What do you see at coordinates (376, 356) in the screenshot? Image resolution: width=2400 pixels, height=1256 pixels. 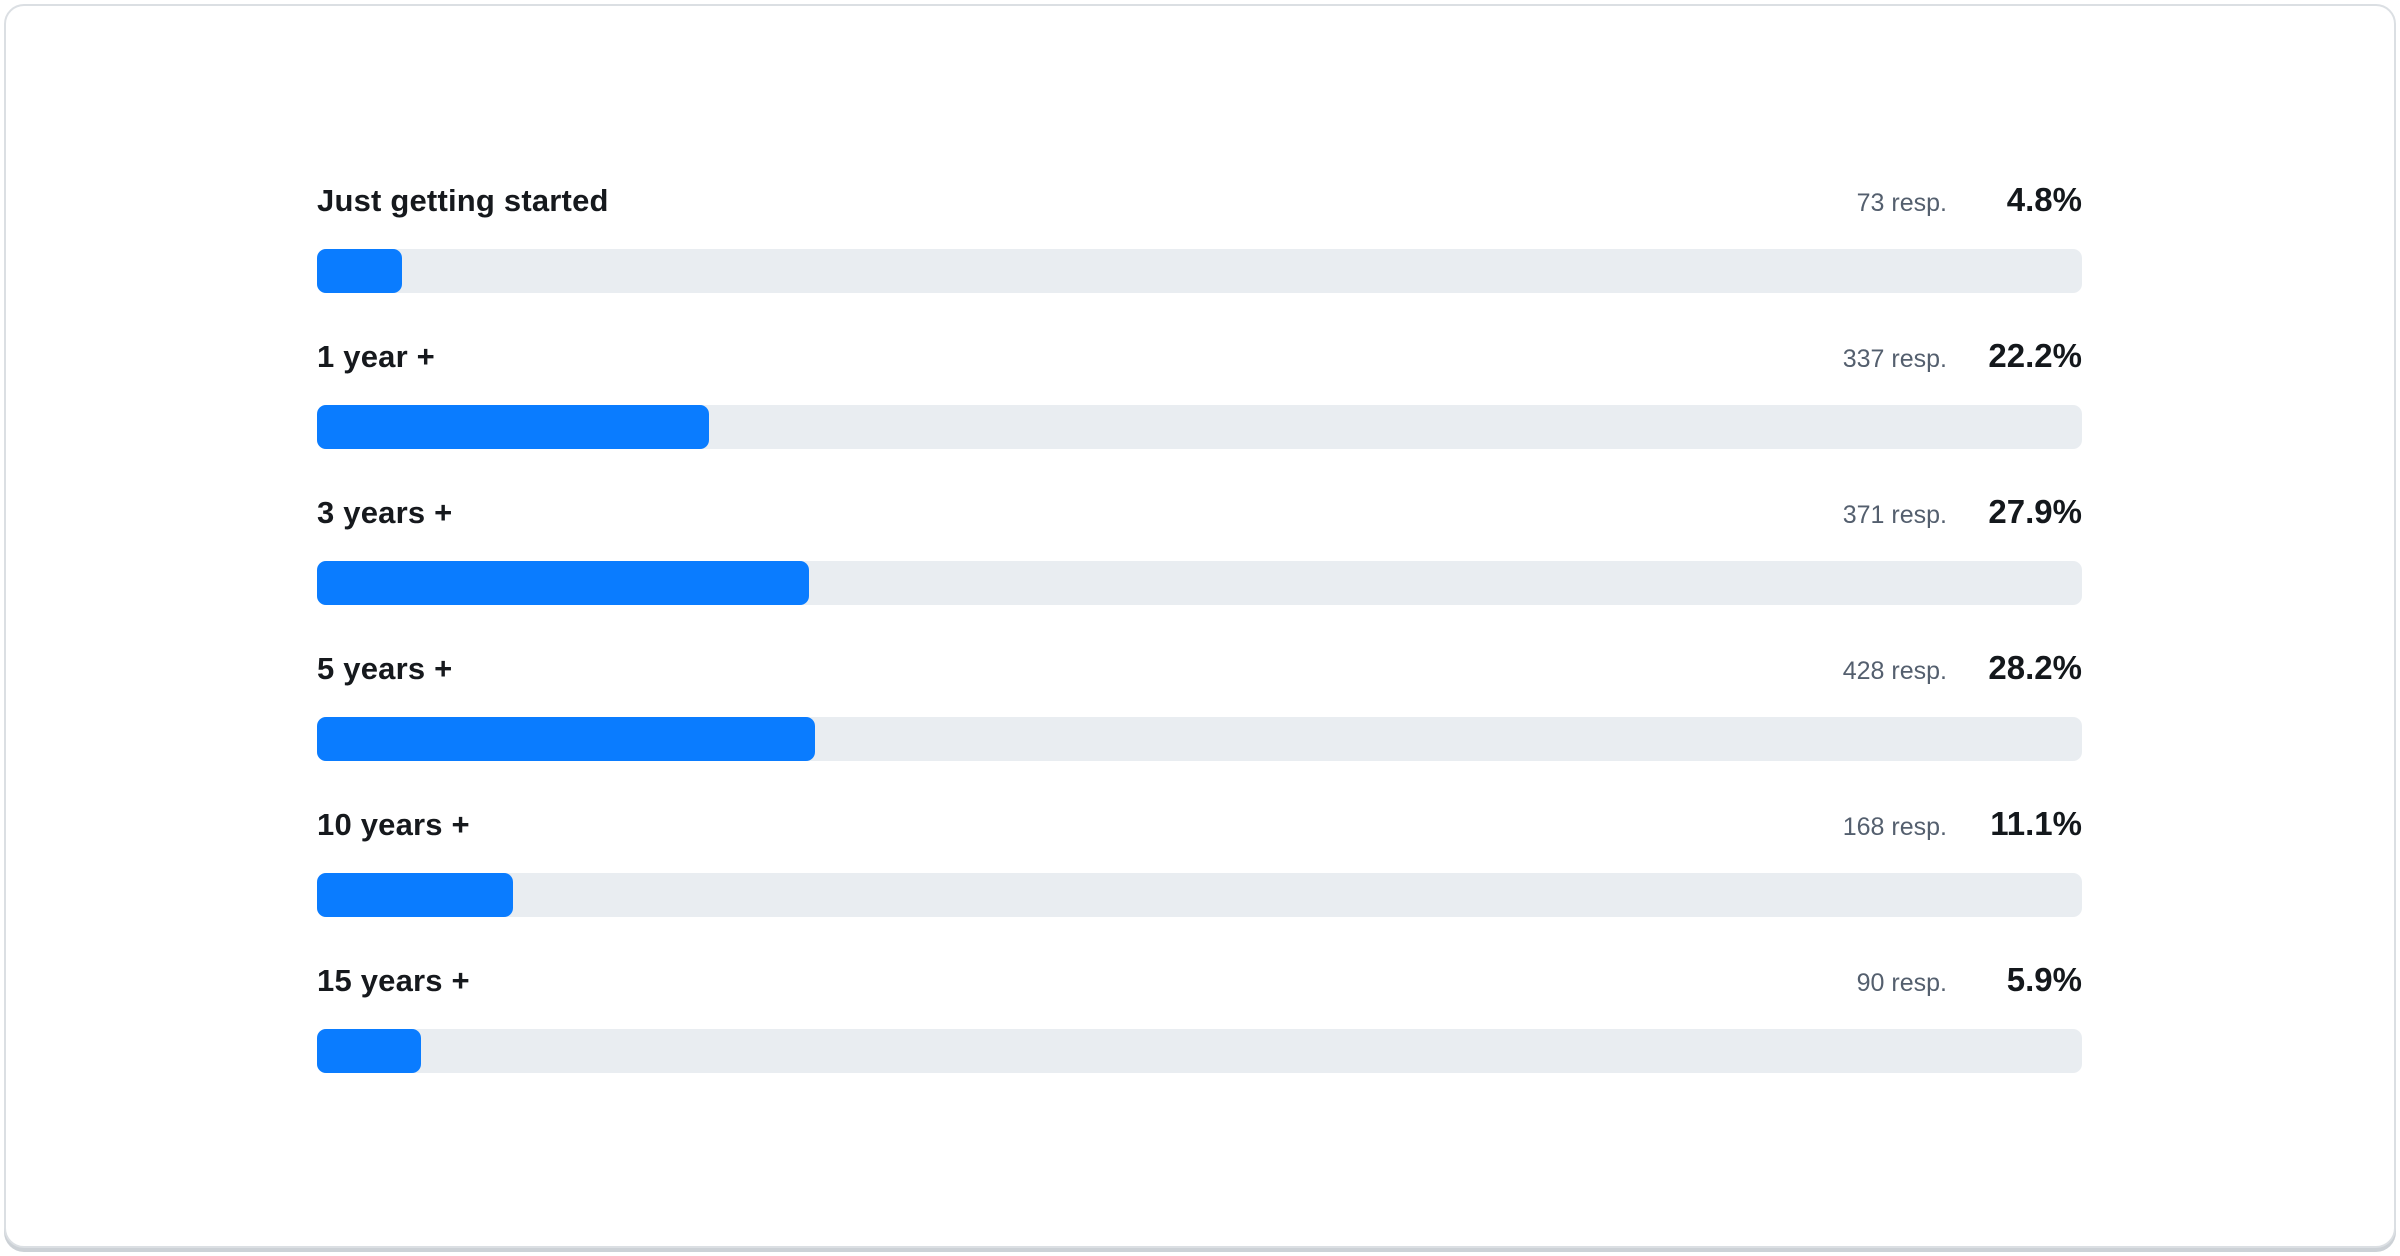 I see `category-label: 1 year +` at bounding box center [376, 356].